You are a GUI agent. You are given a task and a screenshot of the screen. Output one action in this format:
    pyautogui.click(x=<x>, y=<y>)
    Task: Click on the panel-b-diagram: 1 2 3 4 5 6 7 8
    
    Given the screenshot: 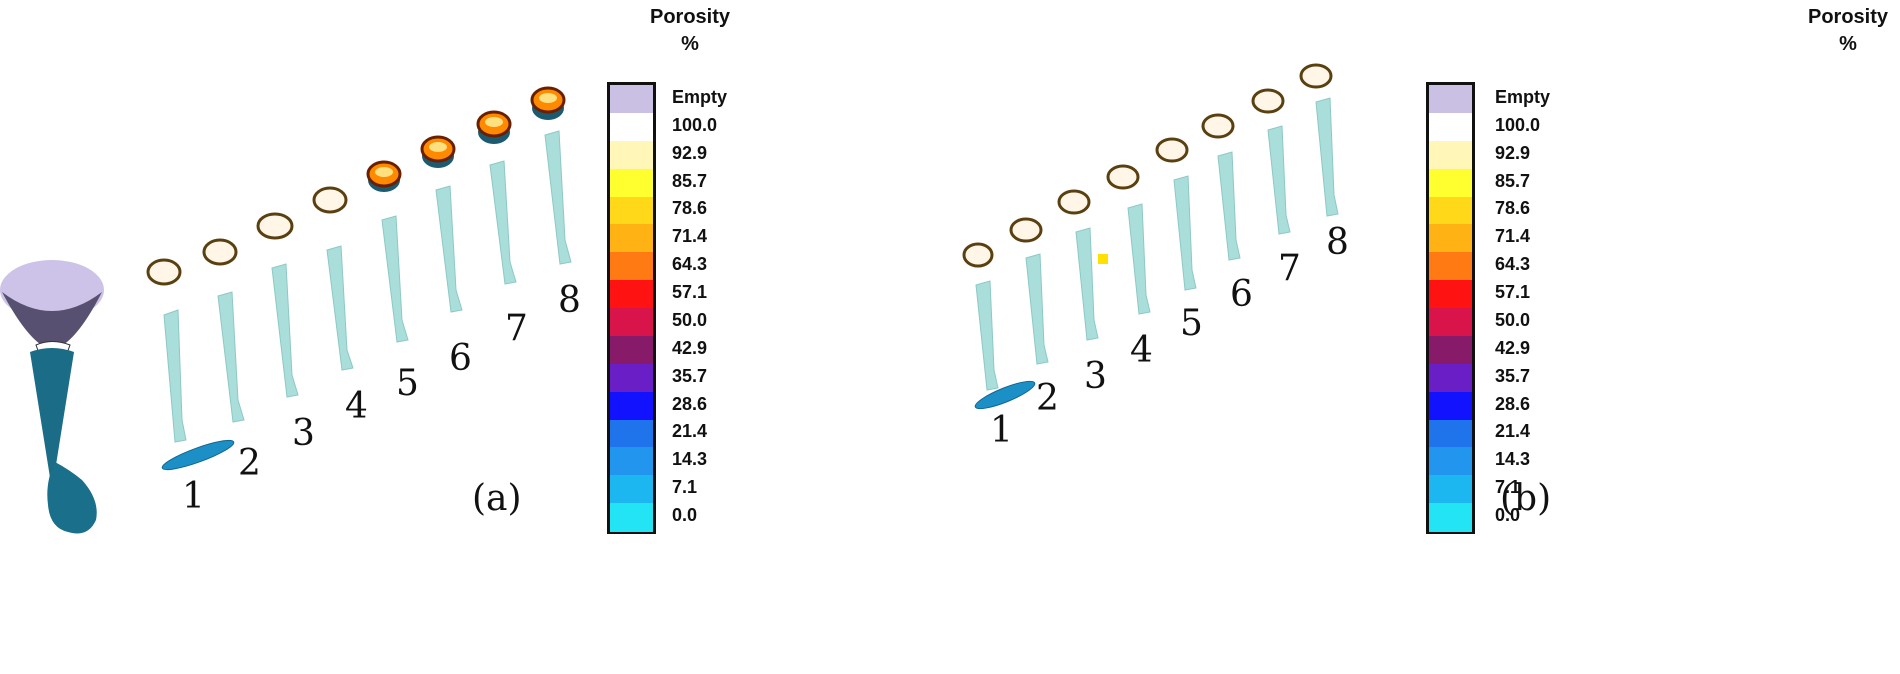 What is the action you would take?
    pyautogui.click(x=1155, y=257)
    